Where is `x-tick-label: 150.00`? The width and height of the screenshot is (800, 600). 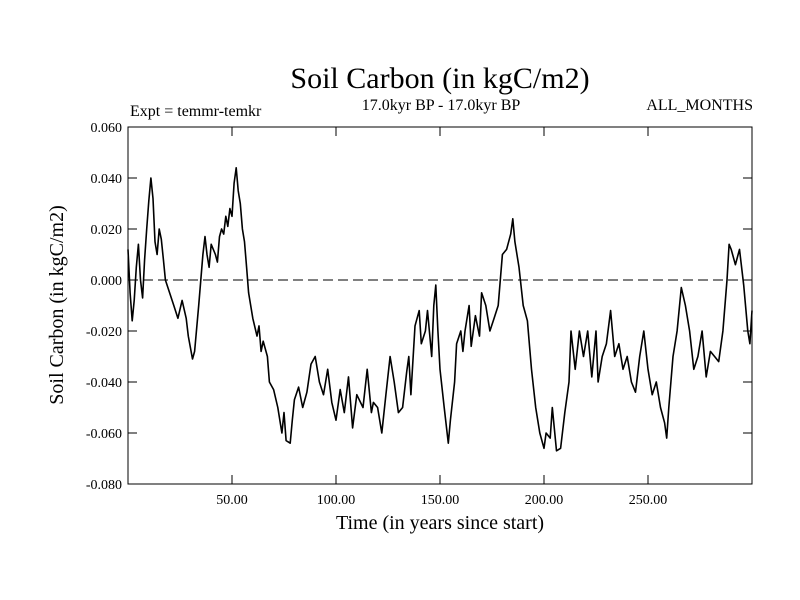
x-tick-label: 150.00 is located at coordinates (440, 500).